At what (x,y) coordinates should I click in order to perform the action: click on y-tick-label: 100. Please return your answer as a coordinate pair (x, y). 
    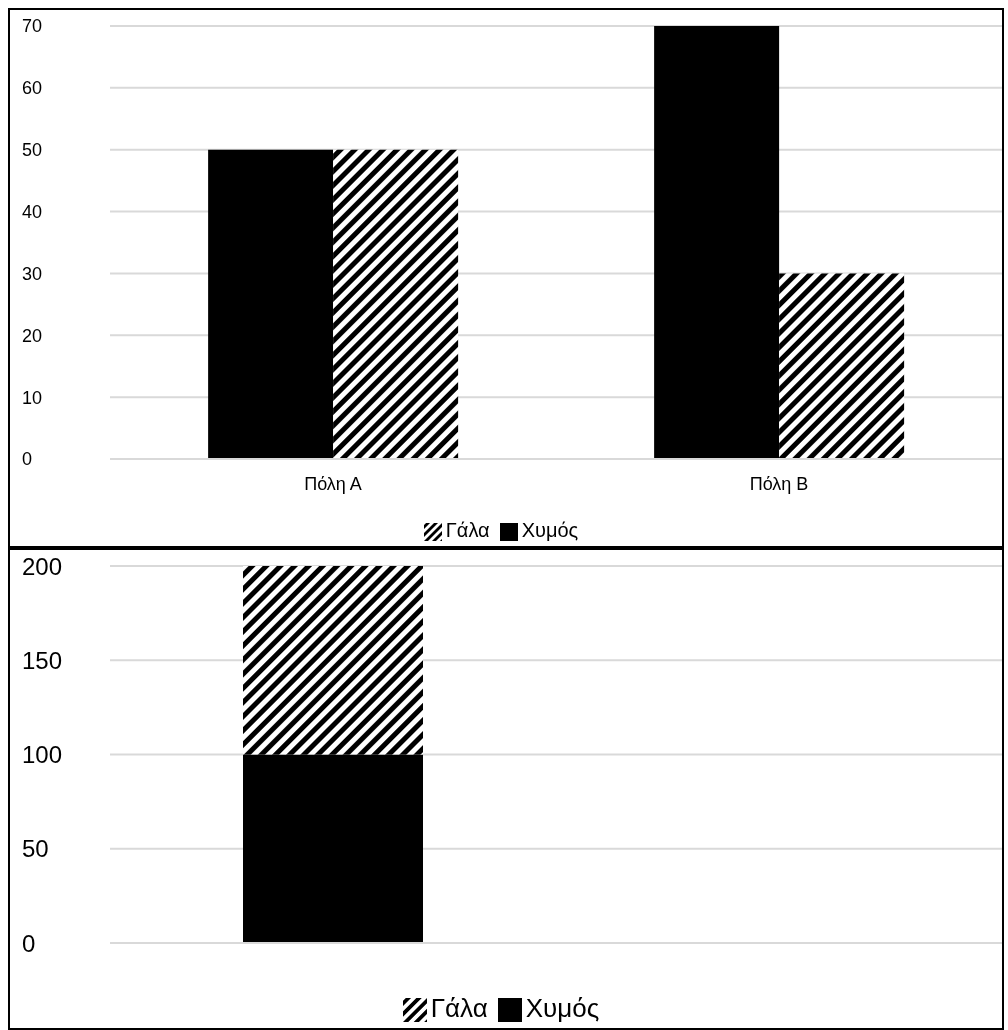
    Looking at the image, I should click on (42, 755).